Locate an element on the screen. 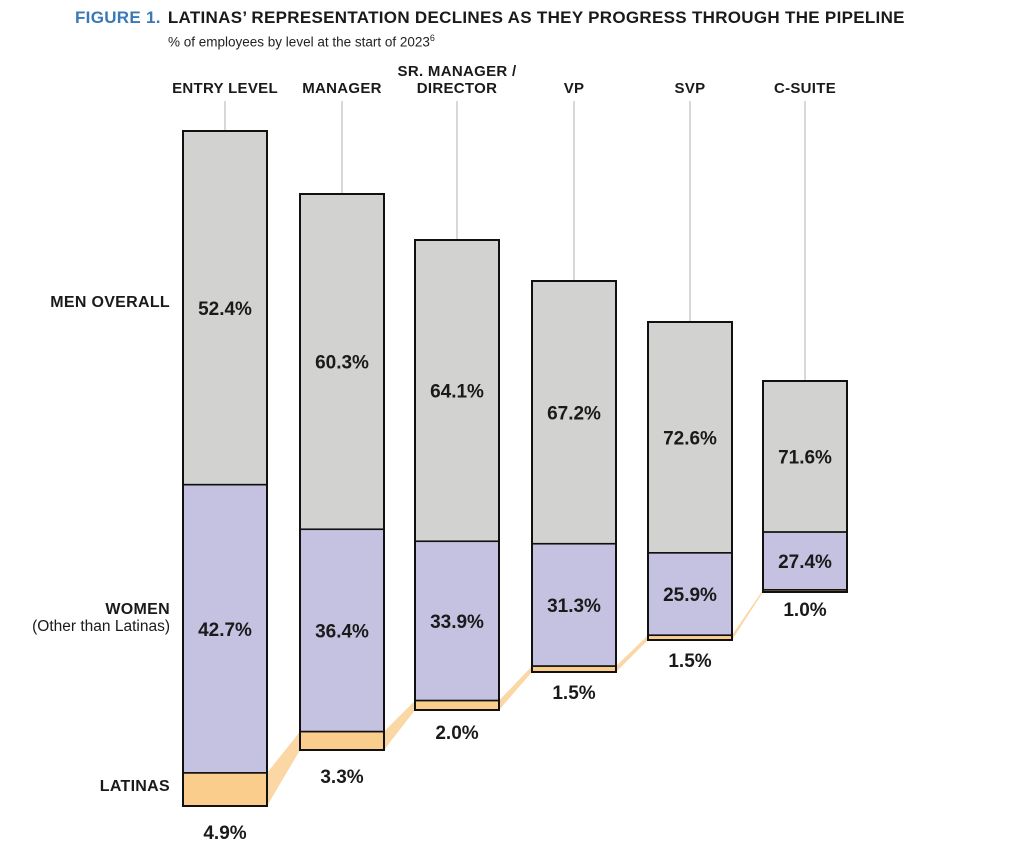 Image resolution: width=1026 pixels, height=853 pixels. value-label-women-entry-level: 42.7% is located at coordinates (225, 630).